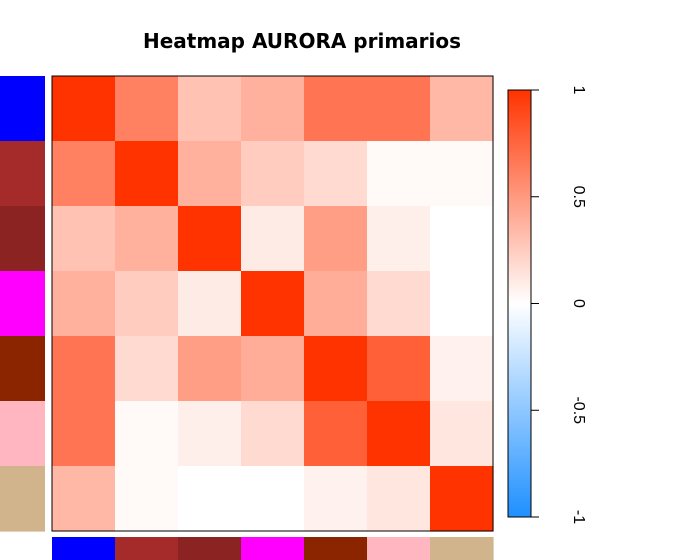 The width and height of the screenshot is (680, 560). I want to click on heatmap-cell-r4-c1, so click(84, 304).